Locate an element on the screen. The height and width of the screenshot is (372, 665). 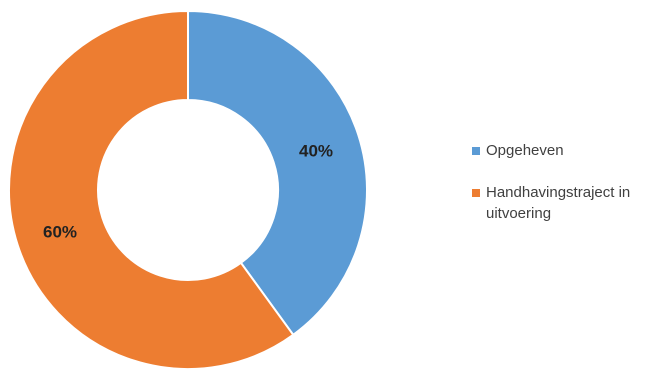
data-label-group: 40% 60% is located at coordinates (188, 191).